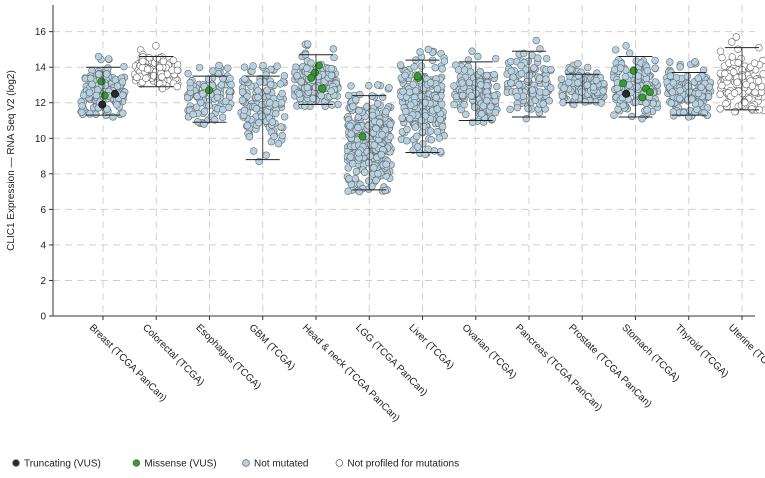 This screenshot has width=765, height=478. I want to click on y-tick-label: 16, so click(41, 32).